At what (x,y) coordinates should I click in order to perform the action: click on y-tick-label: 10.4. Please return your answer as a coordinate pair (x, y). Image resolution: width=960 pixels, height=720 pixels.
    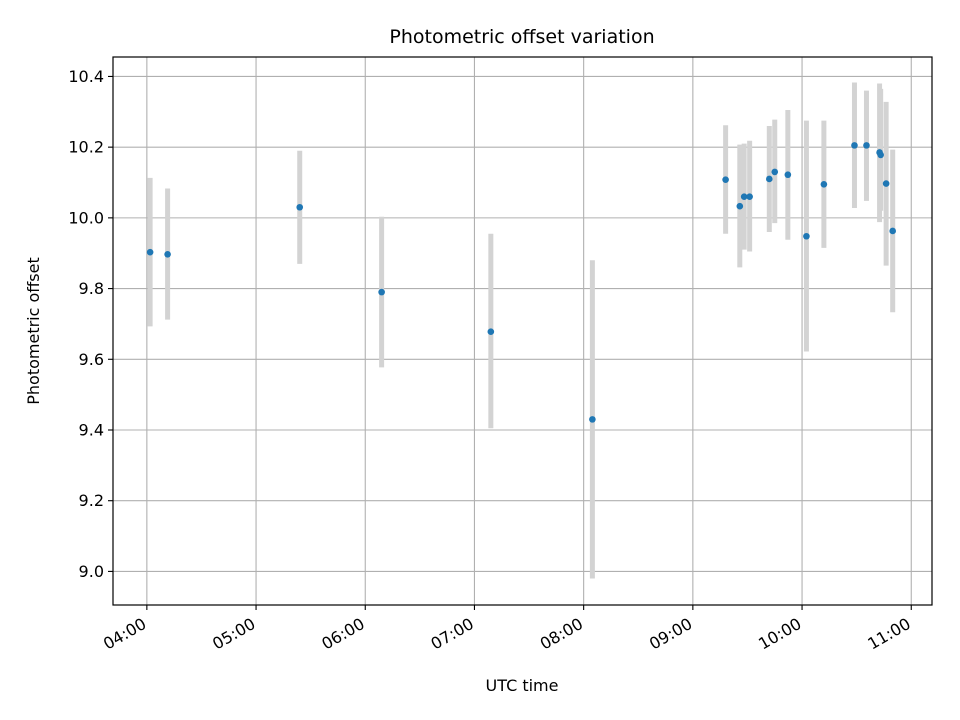
    Looking at the image, I should click on (86, 76).